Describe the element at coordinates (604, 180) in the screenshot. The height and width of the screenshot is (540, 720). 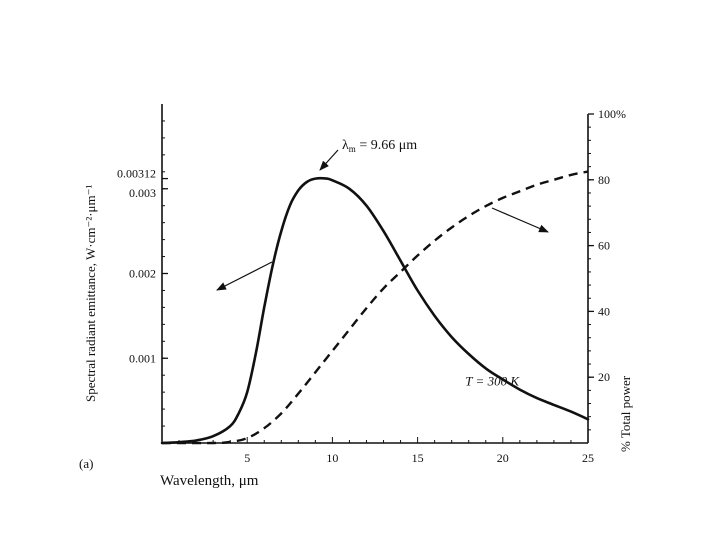
I see `y-right-tick-label: 80` at that location.